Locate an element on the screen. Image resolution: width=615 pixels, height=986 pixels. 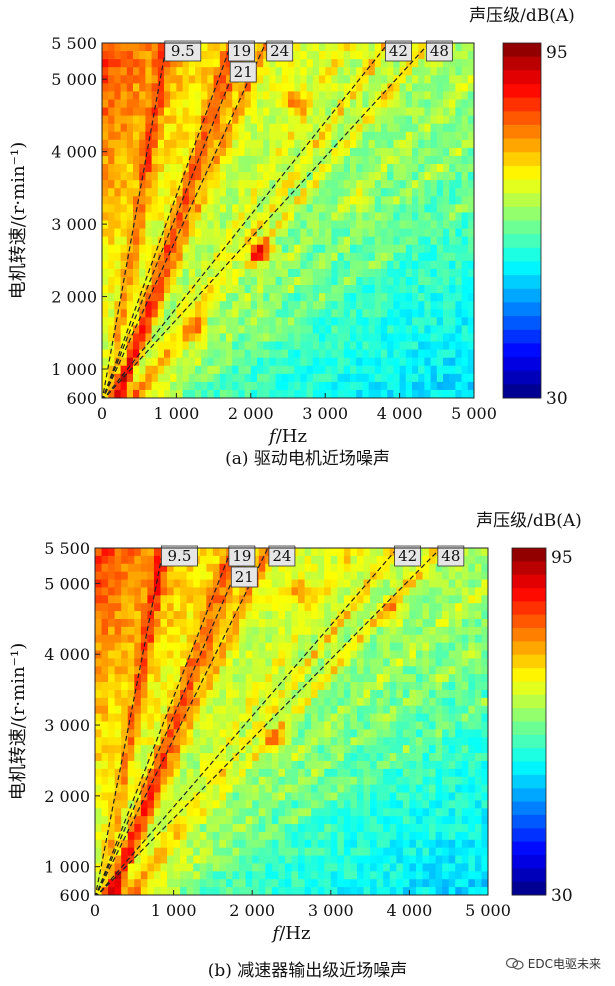
svg-text: 21 is located at coordinates (243, 72).